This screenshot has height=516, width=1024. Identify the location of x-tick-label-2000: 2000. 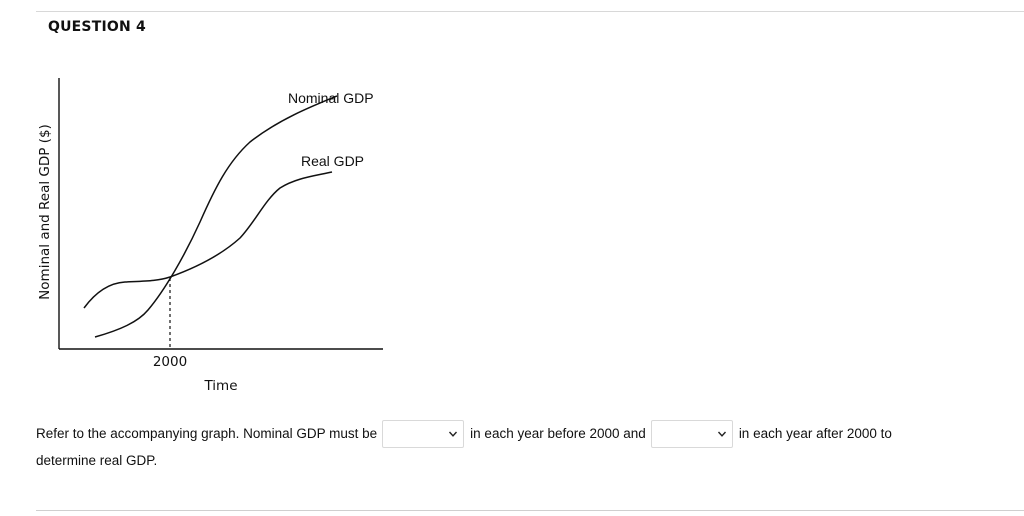
(170, 362).